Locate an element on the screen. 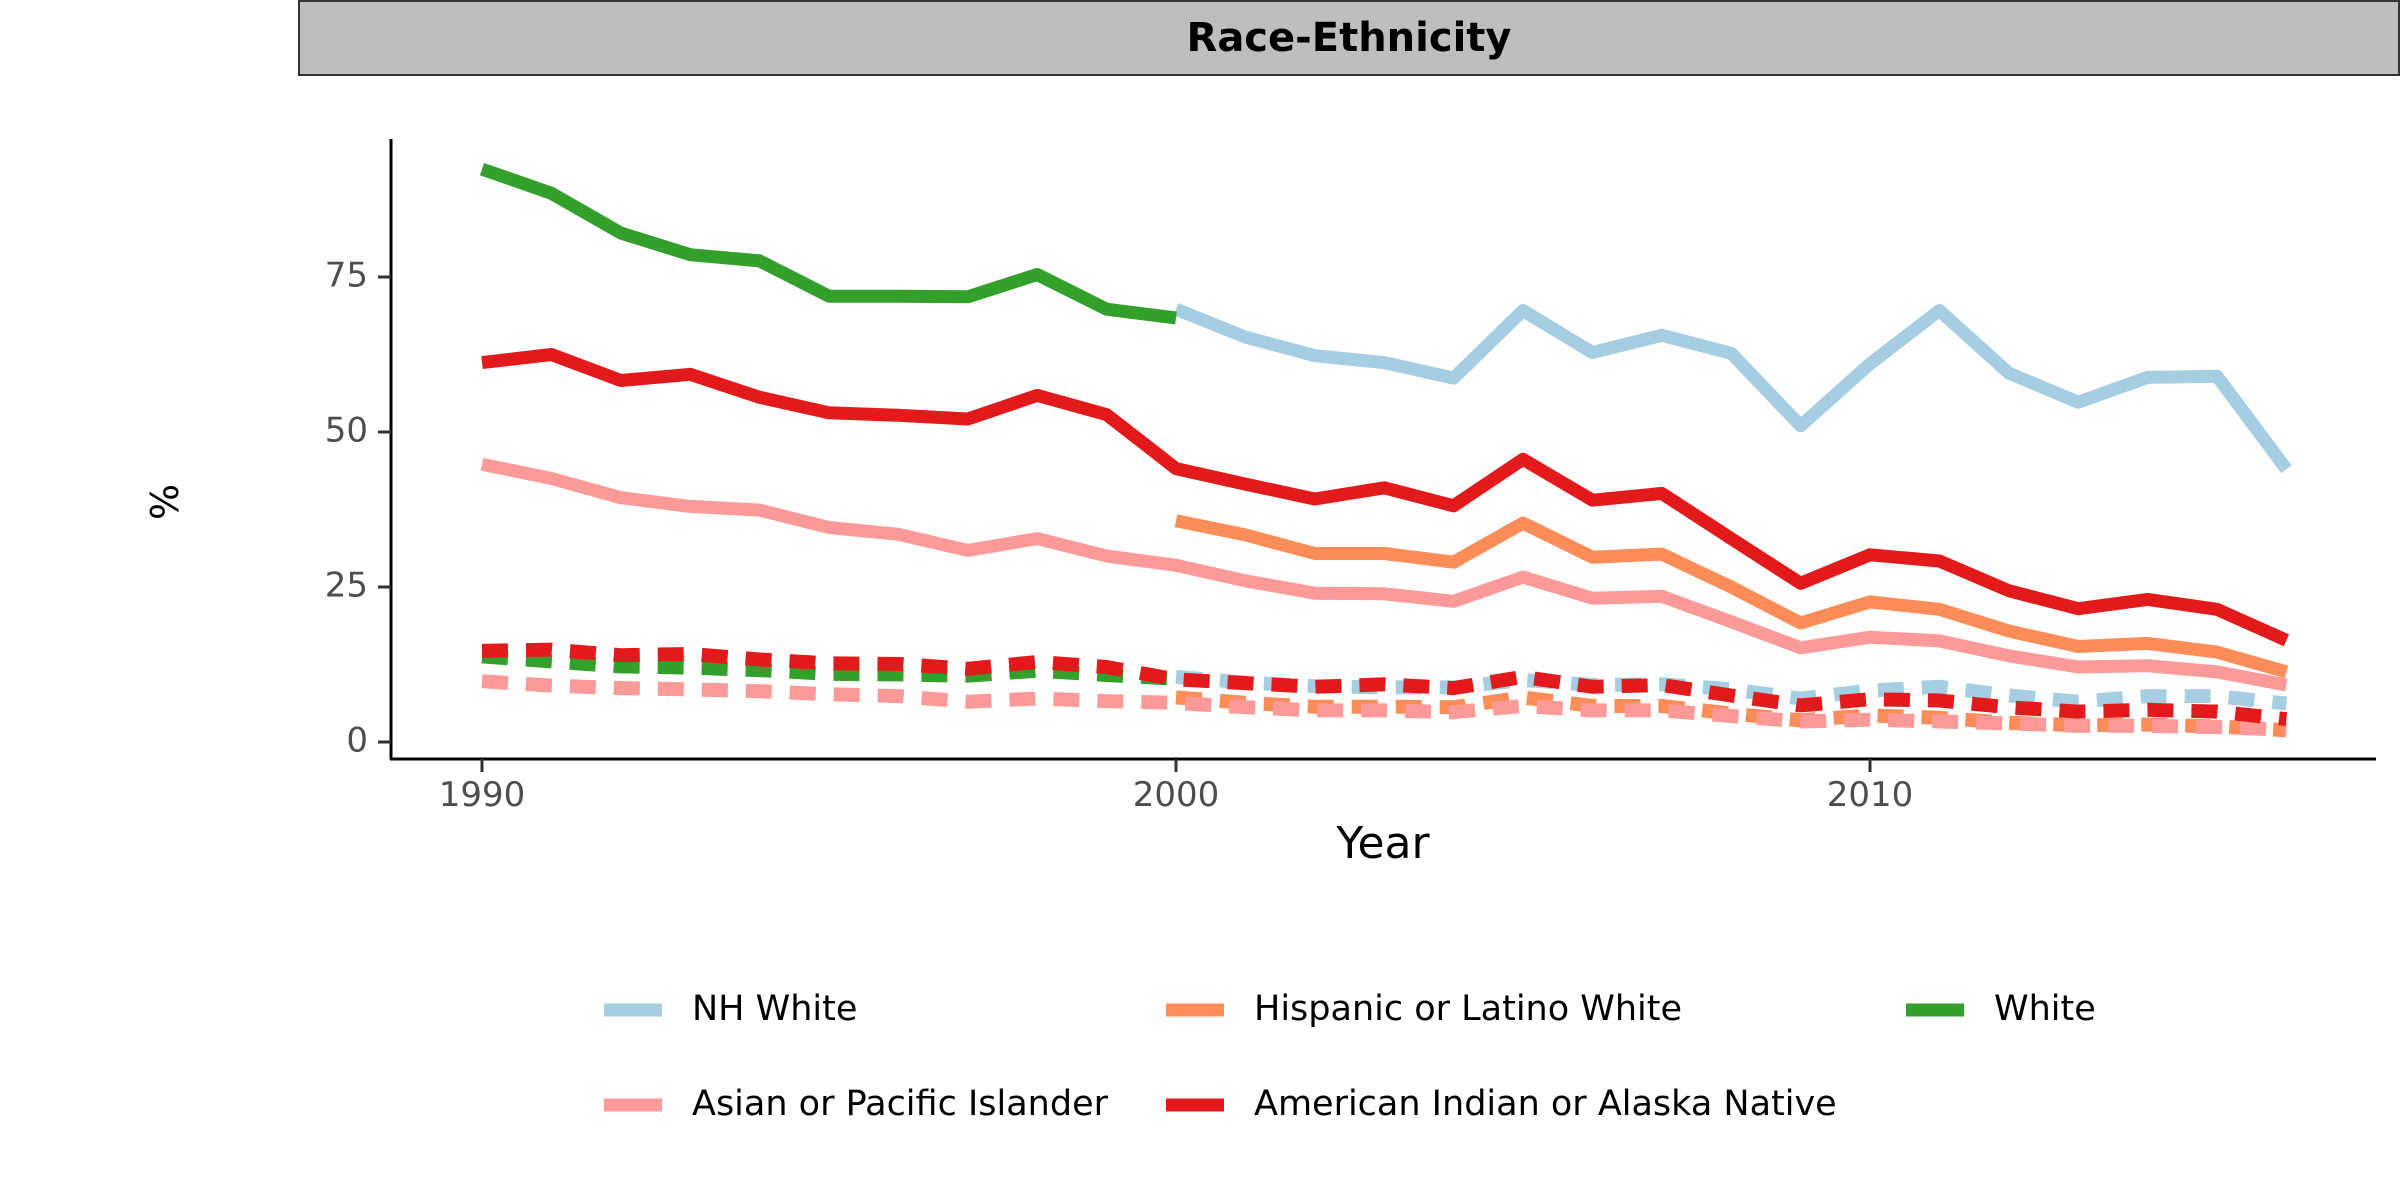 This screenshot has width=2400, height=1200. y-tick-label: 50 is located at coordinates (346, 431).